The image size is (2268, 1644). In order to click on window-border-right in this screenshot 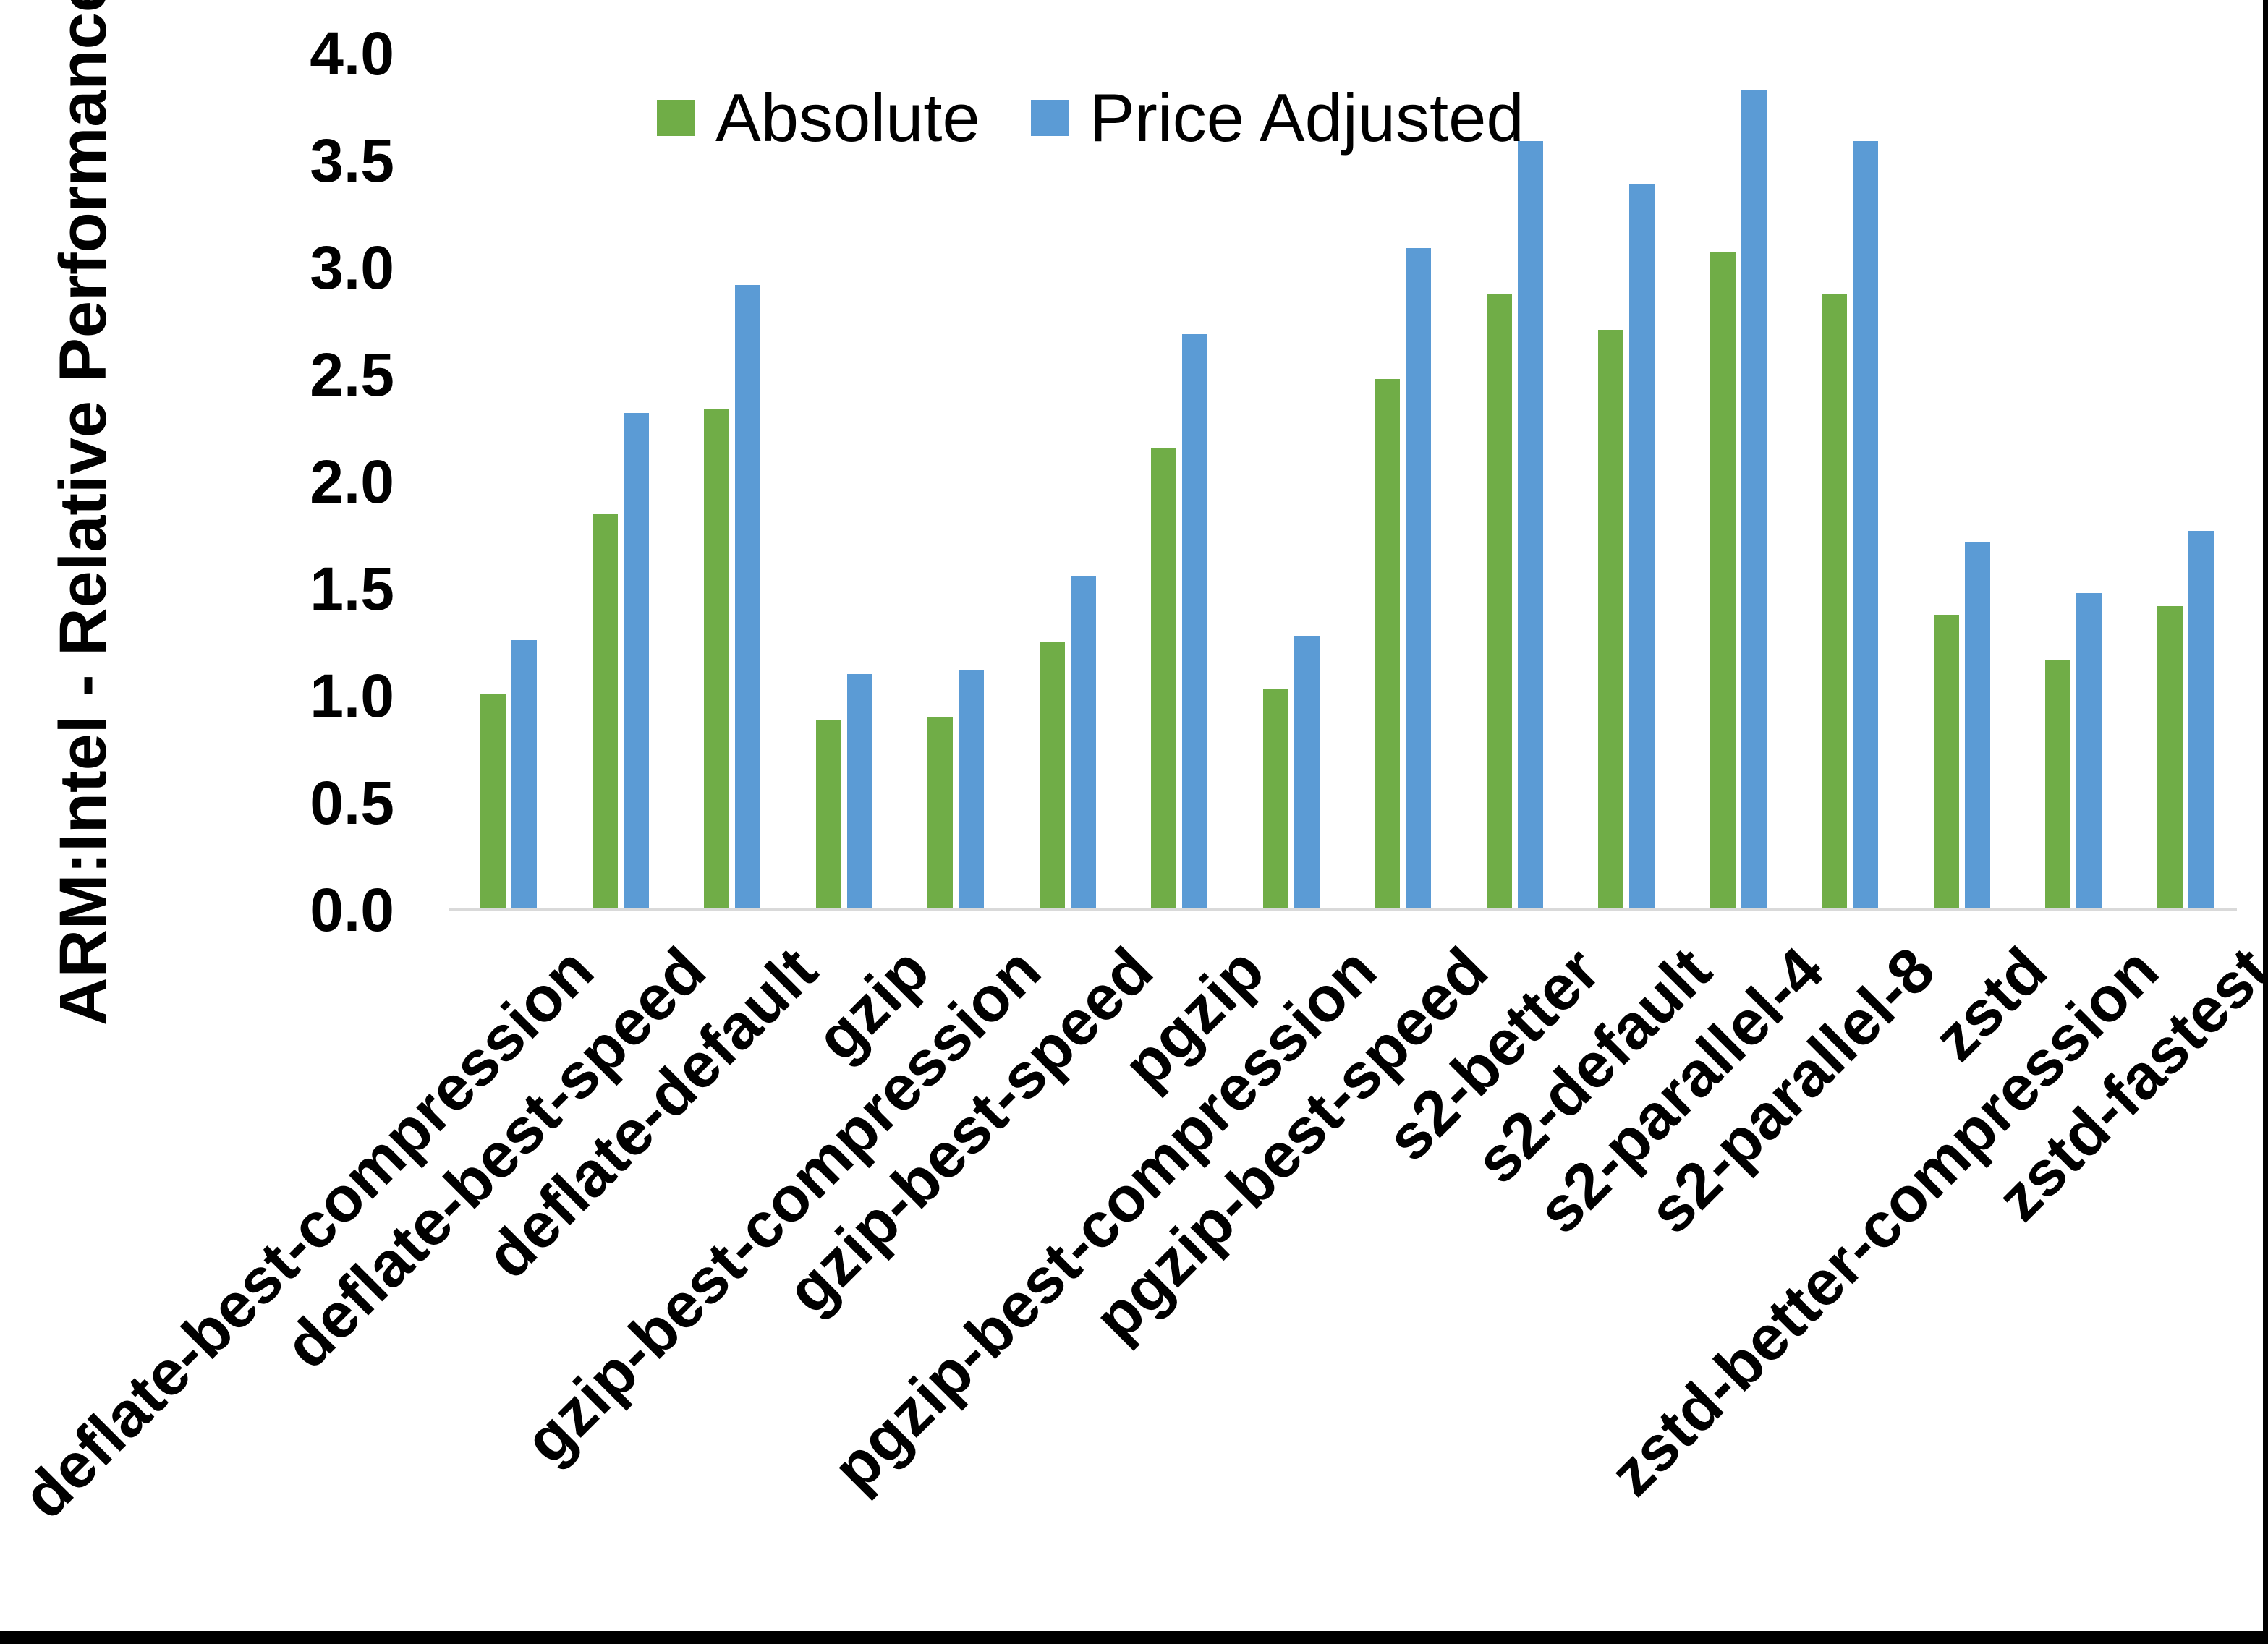, I will do `click(2265, 822)`.